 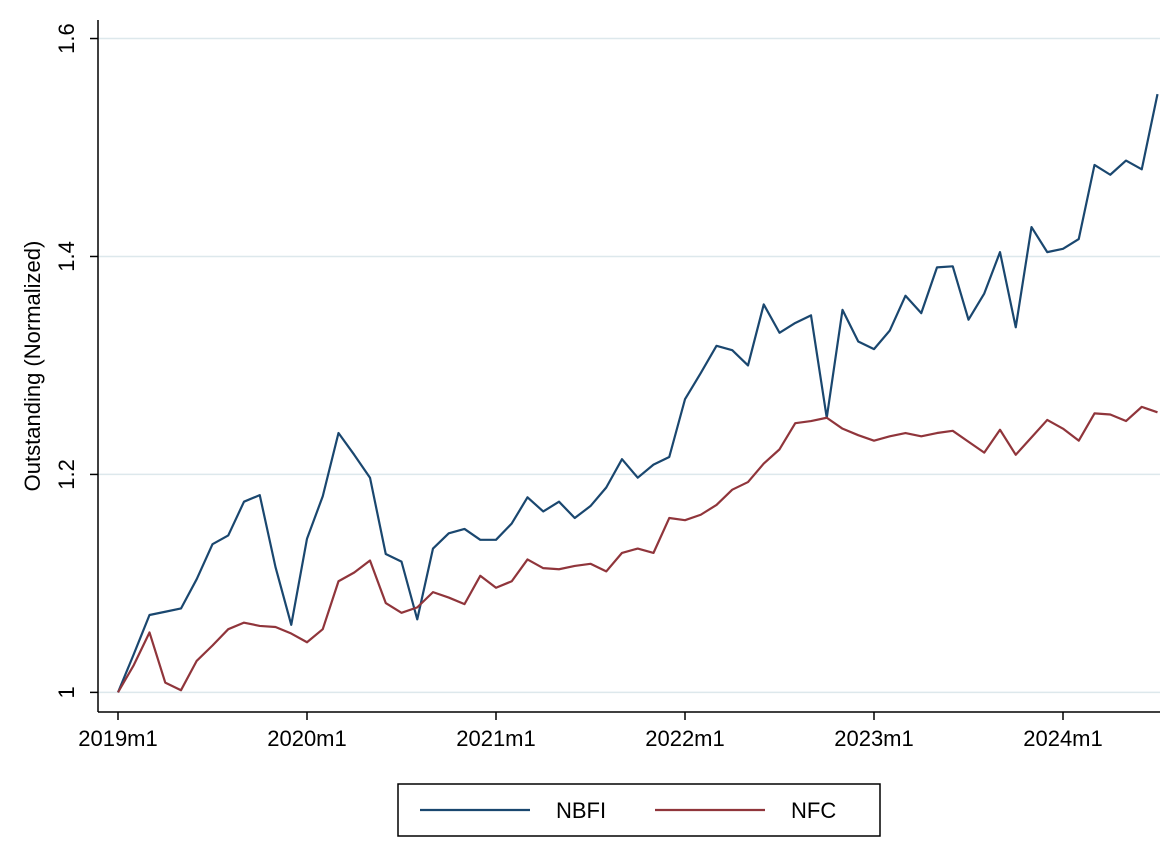 I want to click on x-tick-label: 2024m1, so click(x=1063, y=738).